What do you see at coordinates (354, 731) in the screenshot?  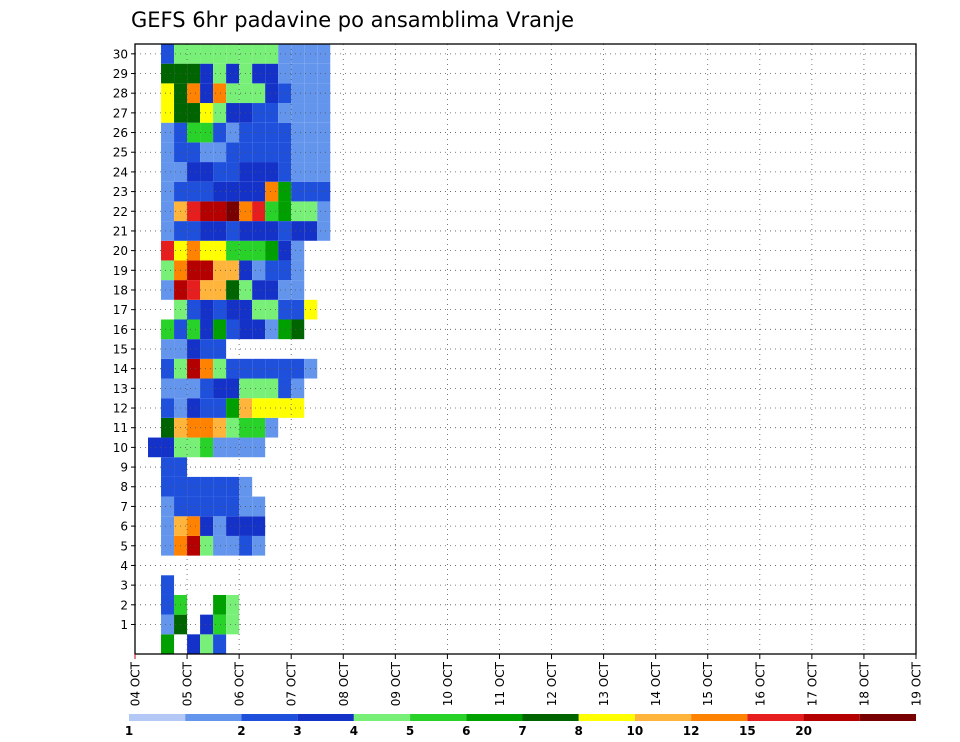 I see `colorbar-label: 4` at bounding box center [354, 731].